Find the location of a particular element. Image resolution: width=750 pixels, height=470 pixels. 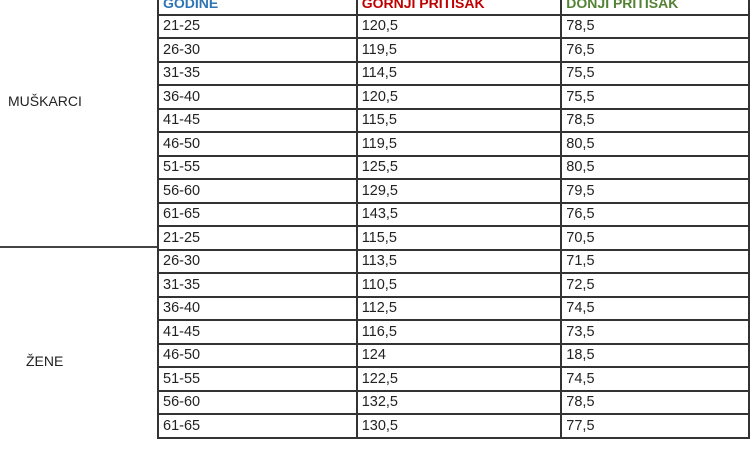

systolic-cell: 132,5 is located at coordinates (459, 402).